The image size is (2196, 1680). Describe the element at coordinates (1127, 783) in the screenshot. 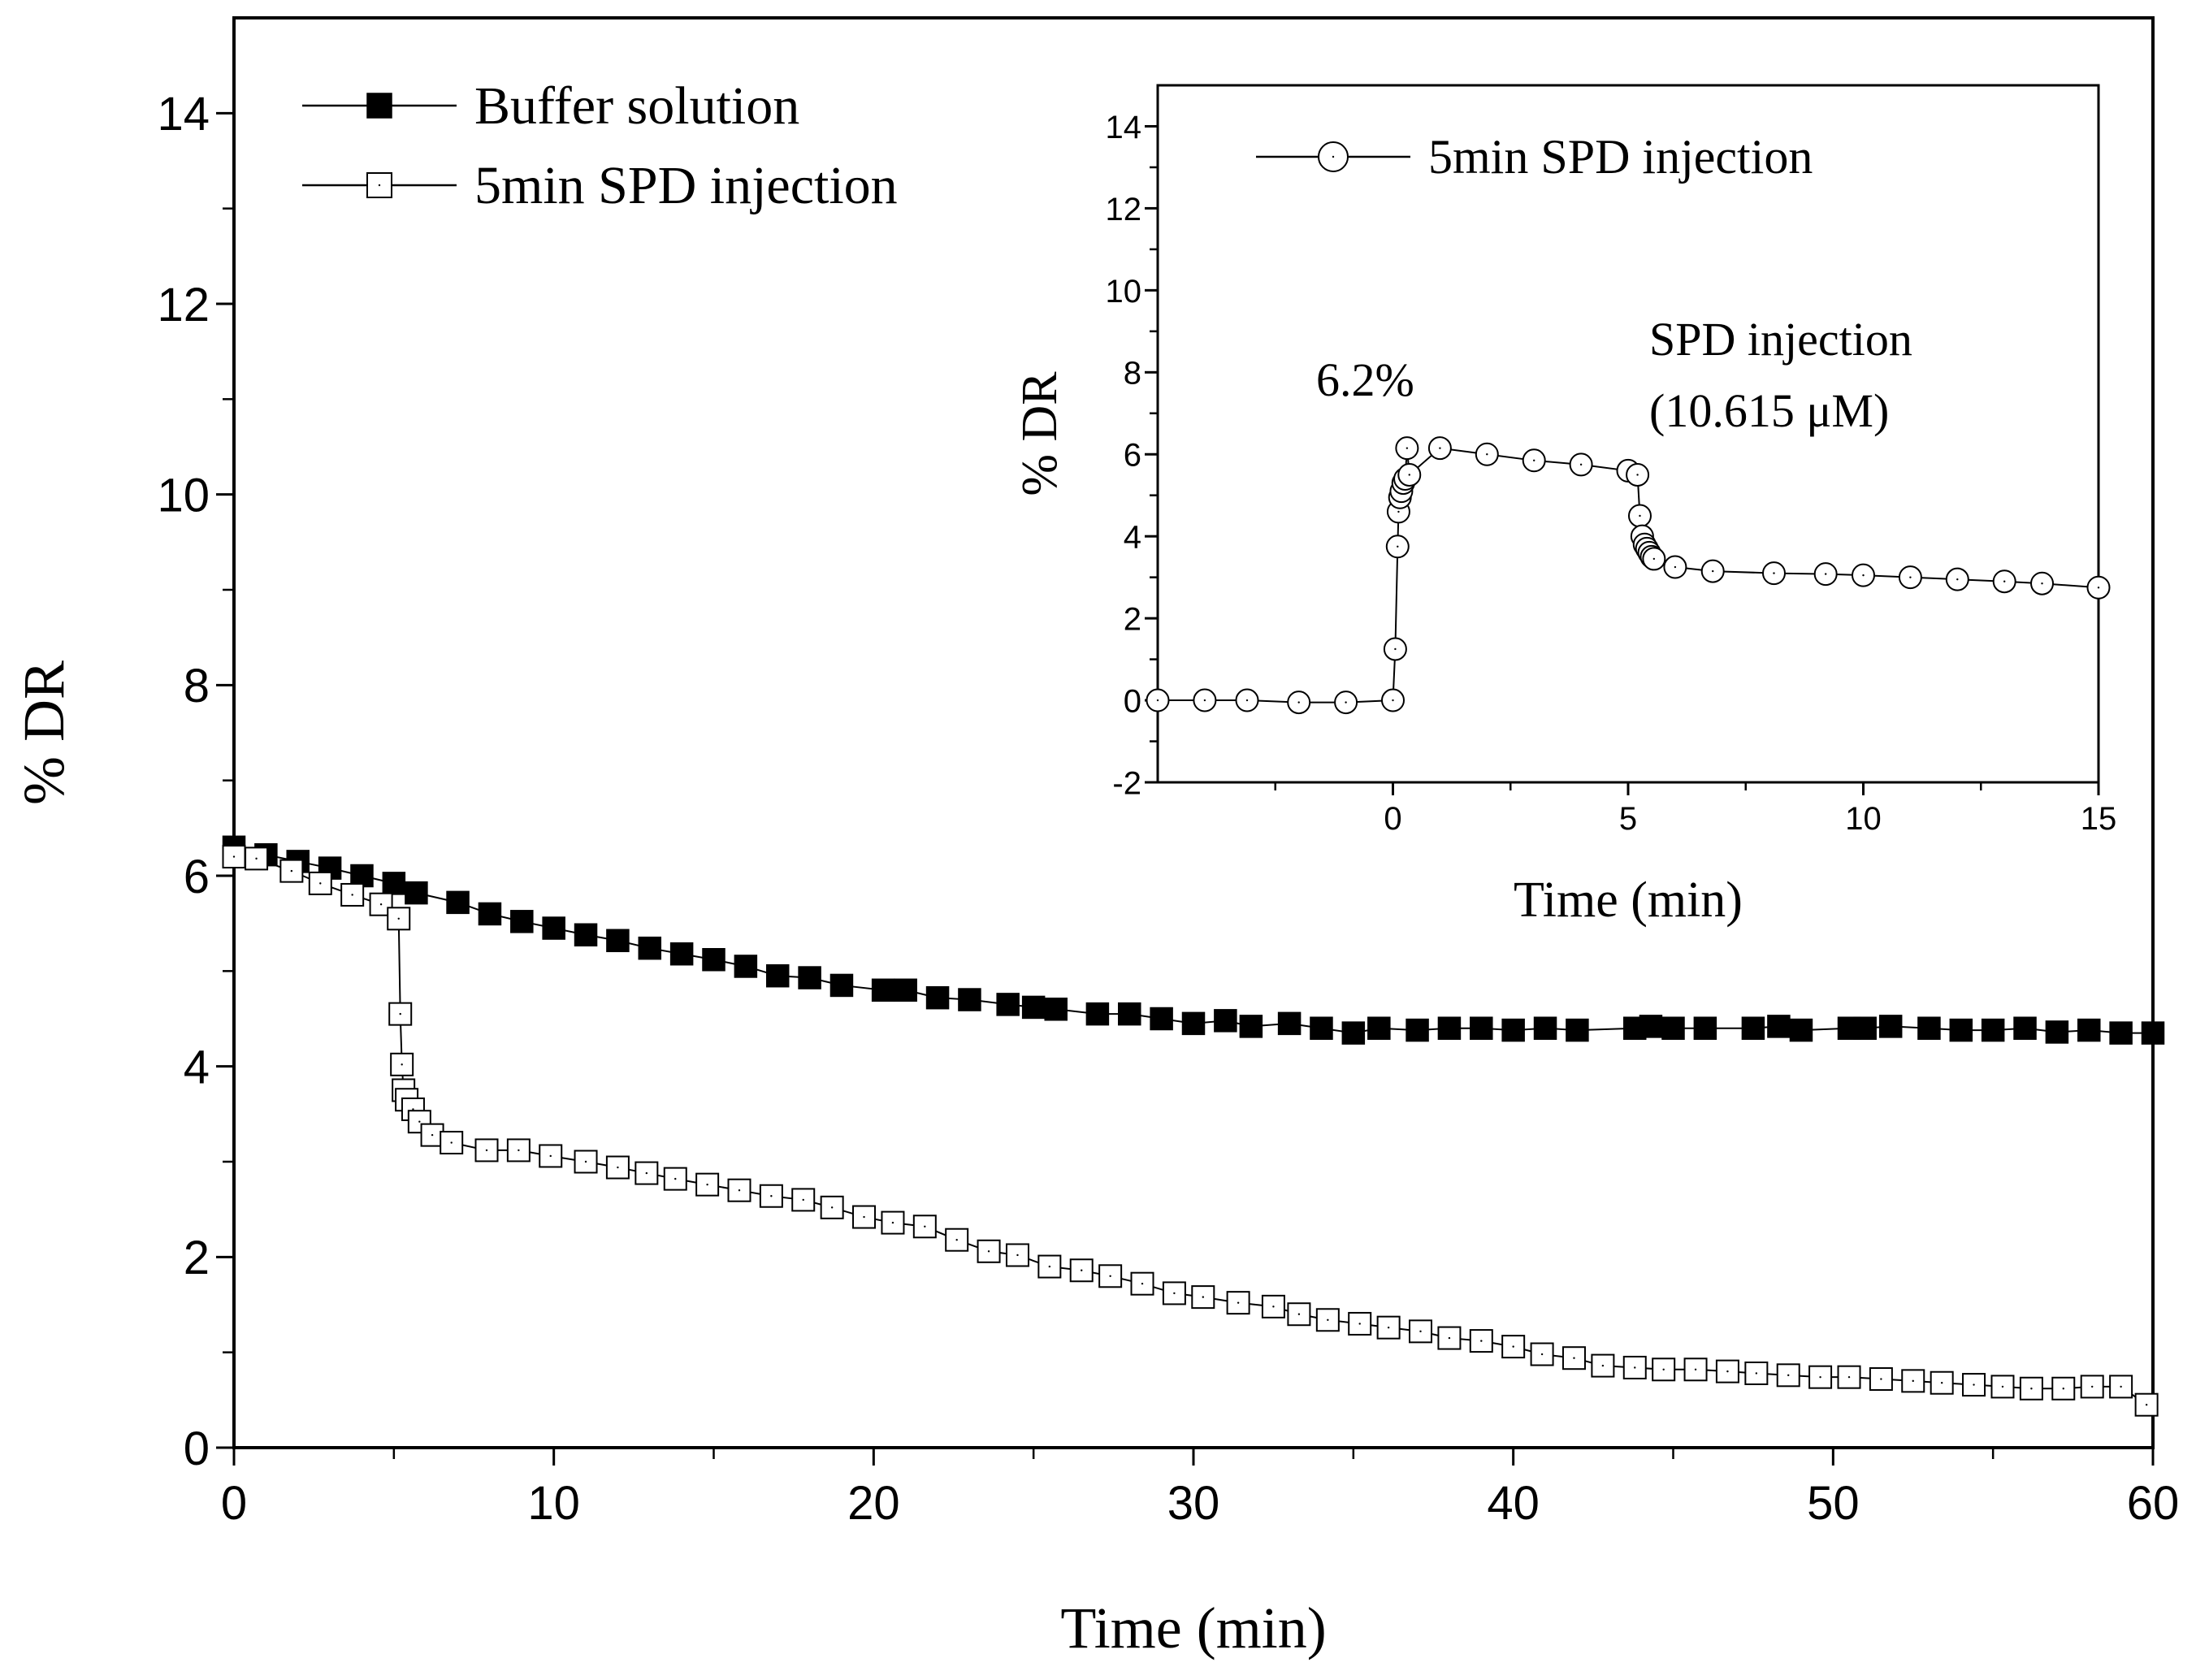

I see `y-tick-label: -2` at that location.